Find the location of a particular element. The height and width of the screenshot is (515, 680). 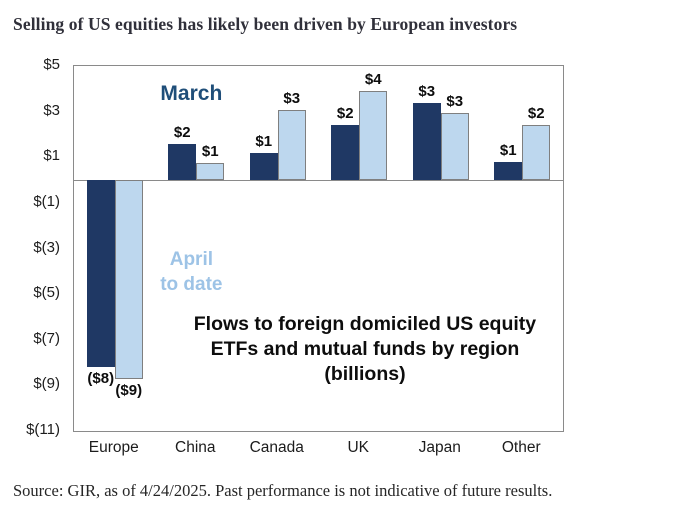

zero-axis-line is located at coordinates (318, 181).